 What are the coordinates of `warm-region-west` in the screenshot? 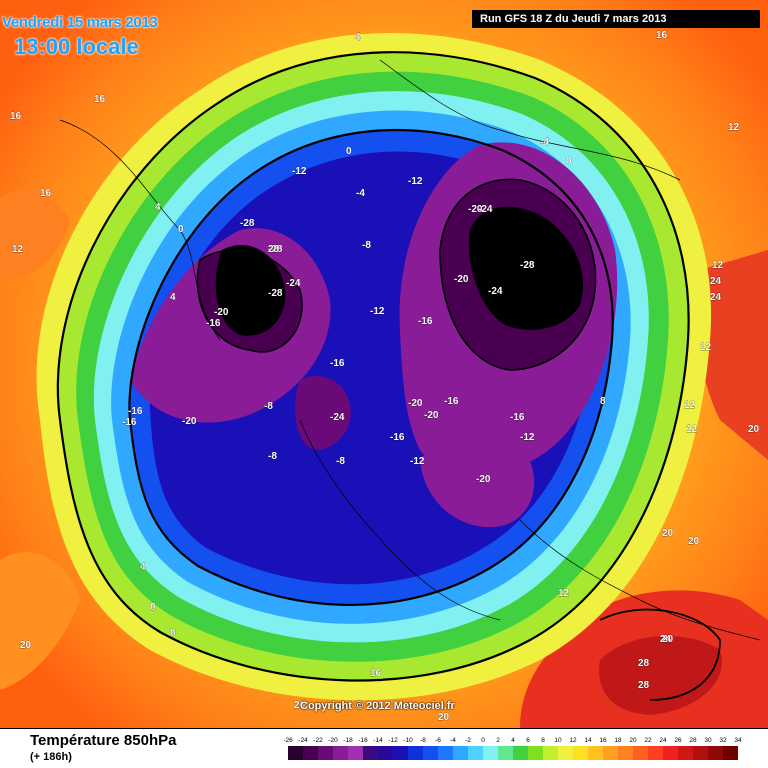 It's located at (35, 234).